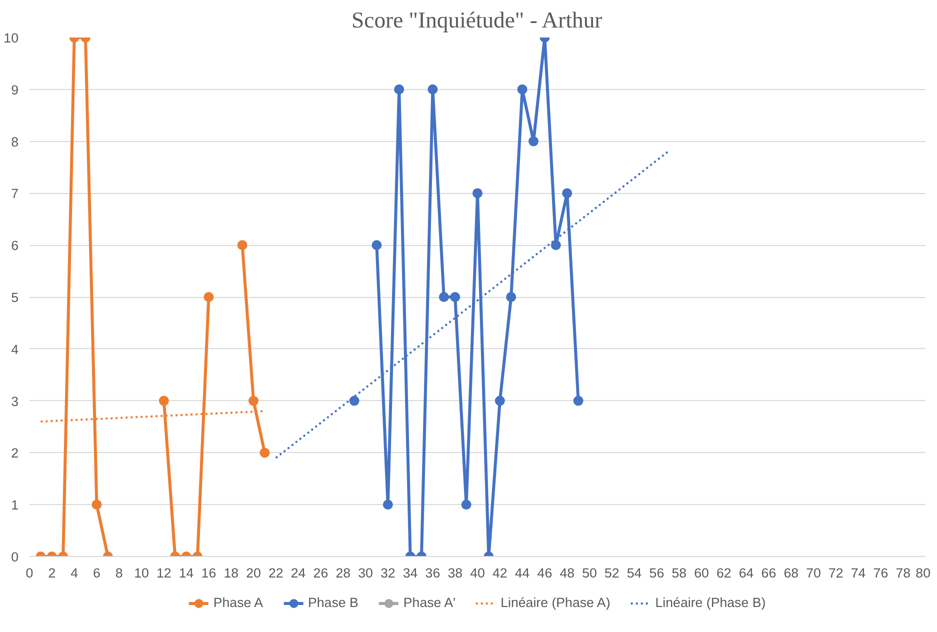  Describe the element at coordinates (522, 573) in the screenshot. I see `x-tick-label: 44` at that location.